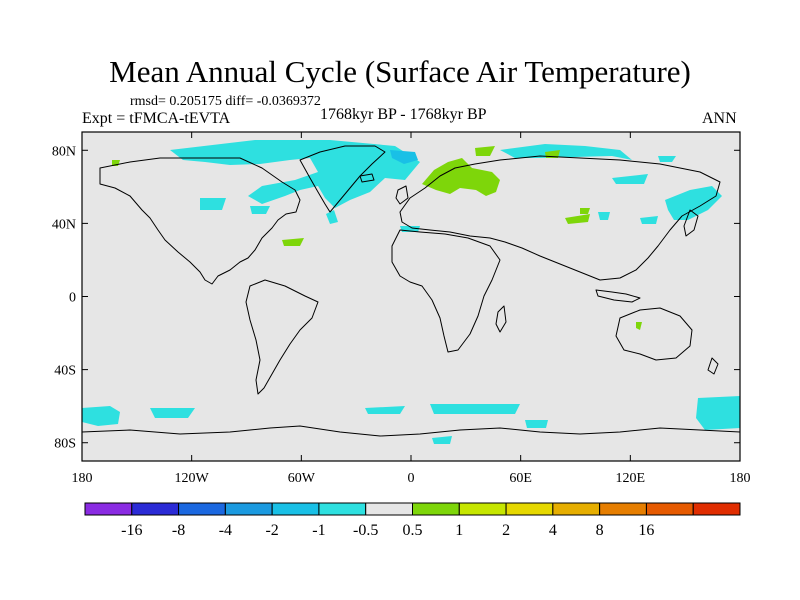 The width and height of the screenshot is (800, 600). Describe the element at coordinates (65, 371) in the screenshot. I see `lat-tick-label: 40S` at that location.